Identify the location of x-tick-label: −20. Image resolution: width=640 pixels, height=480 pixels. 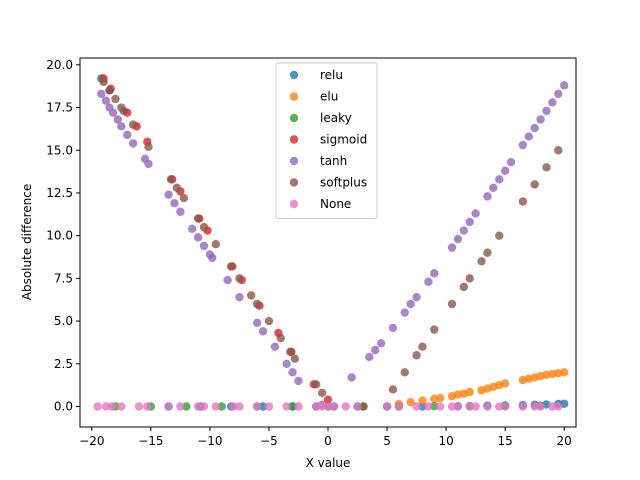
(91, 441).